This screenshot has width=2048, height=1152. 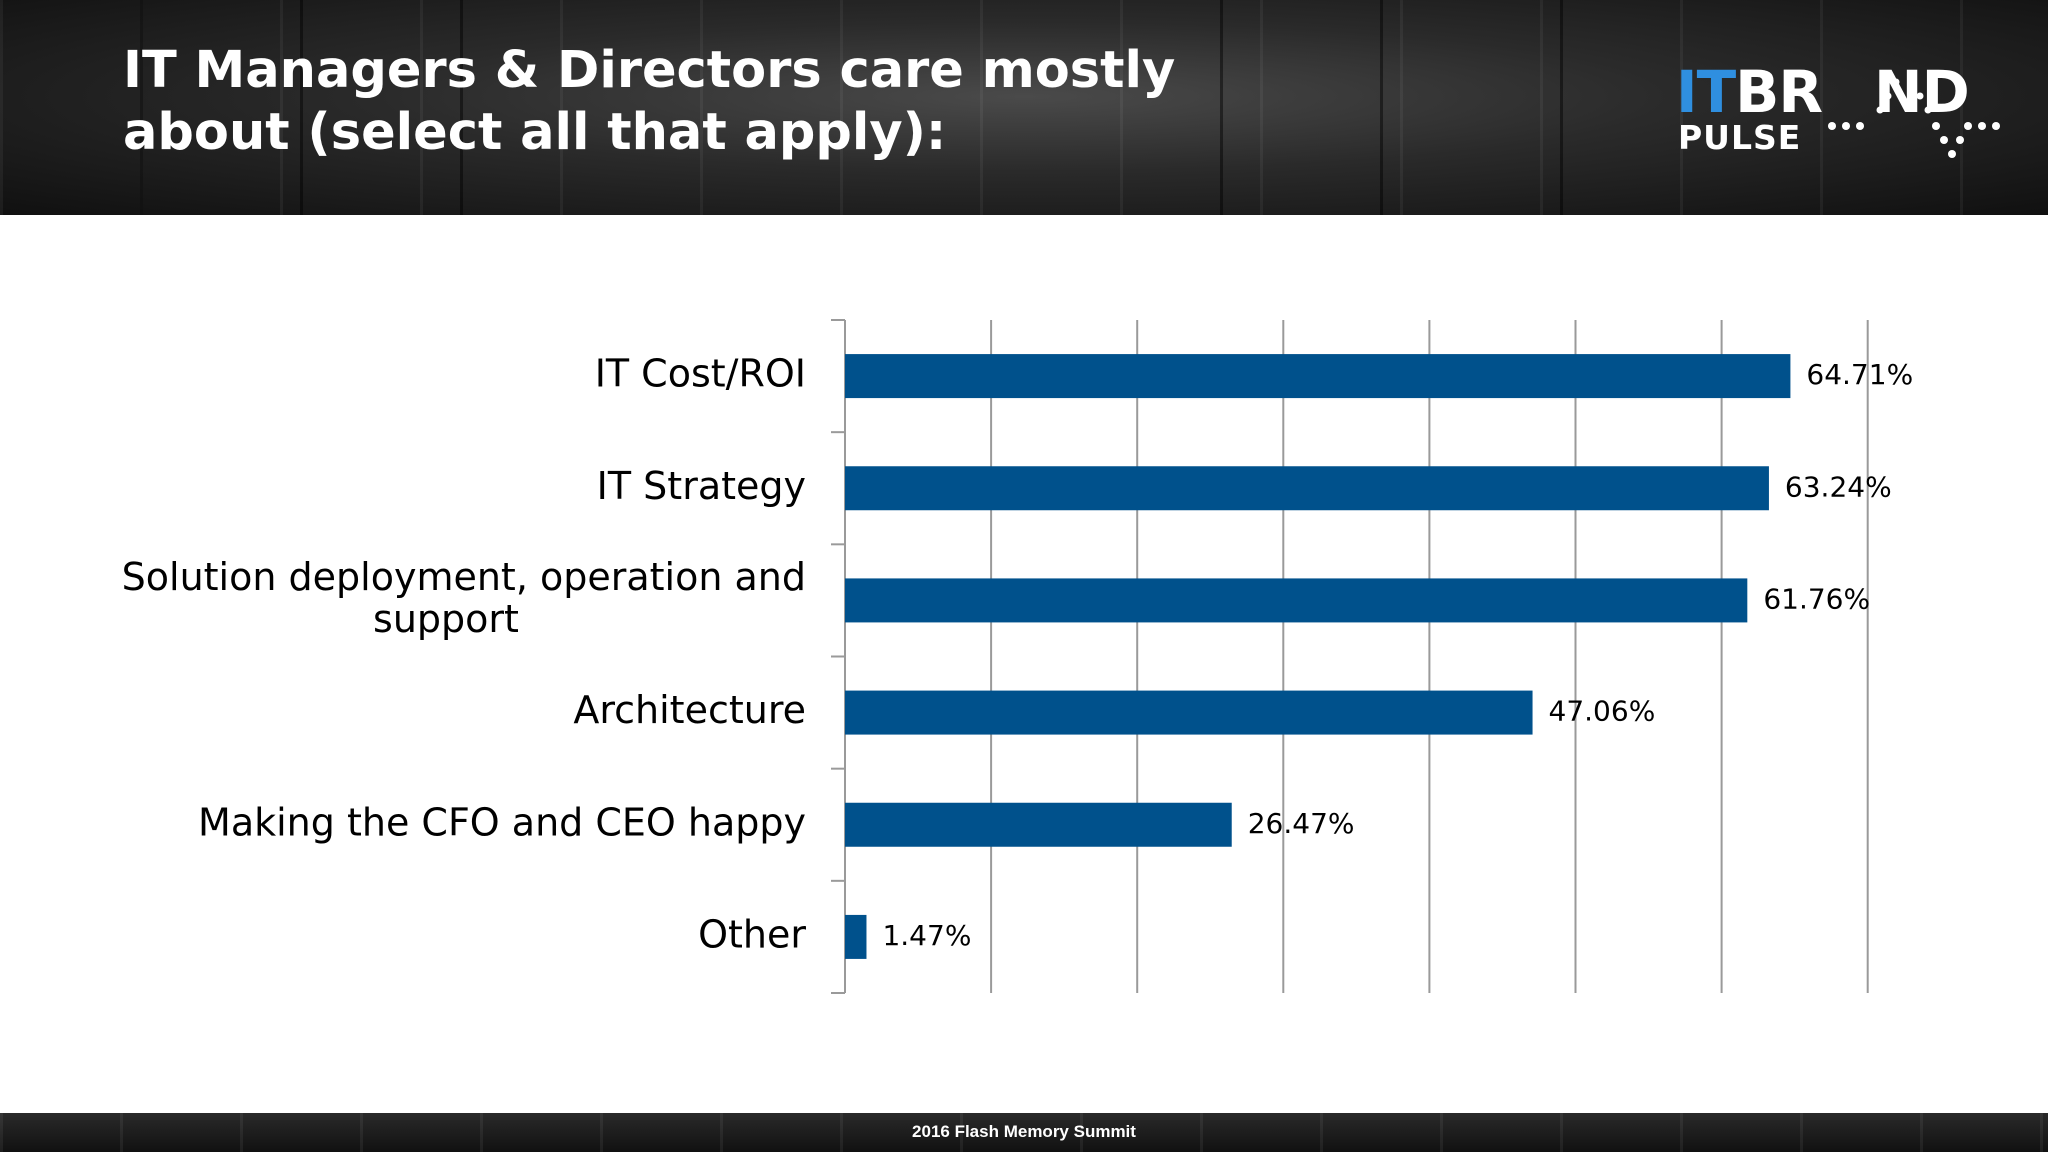 What do you see at coordinates (700, 374) in the screenshot?
I see `category-label: IT Cost/ROI` at bounding box center [700, 374].